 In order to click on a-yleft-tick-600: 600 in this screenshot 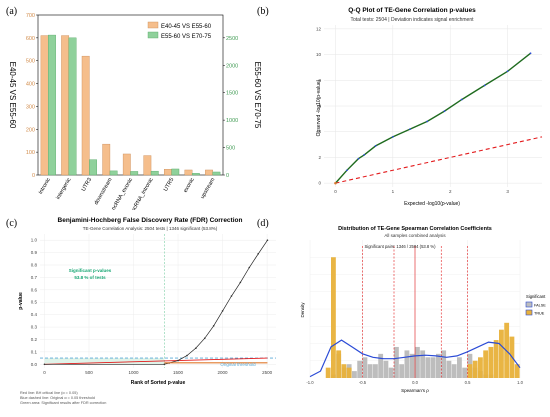, I will do `click(30, 39)`.